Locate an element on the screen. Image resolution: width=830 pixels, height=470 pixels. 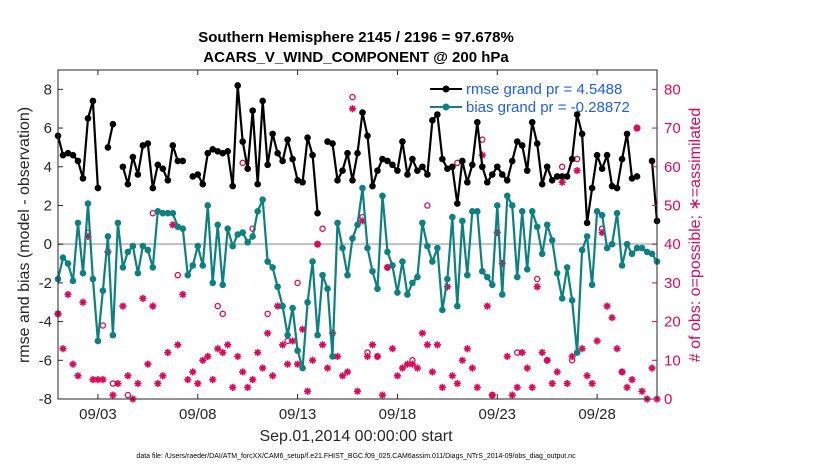
y-left-tick-label: -4 is located at coordinates (45, 322).